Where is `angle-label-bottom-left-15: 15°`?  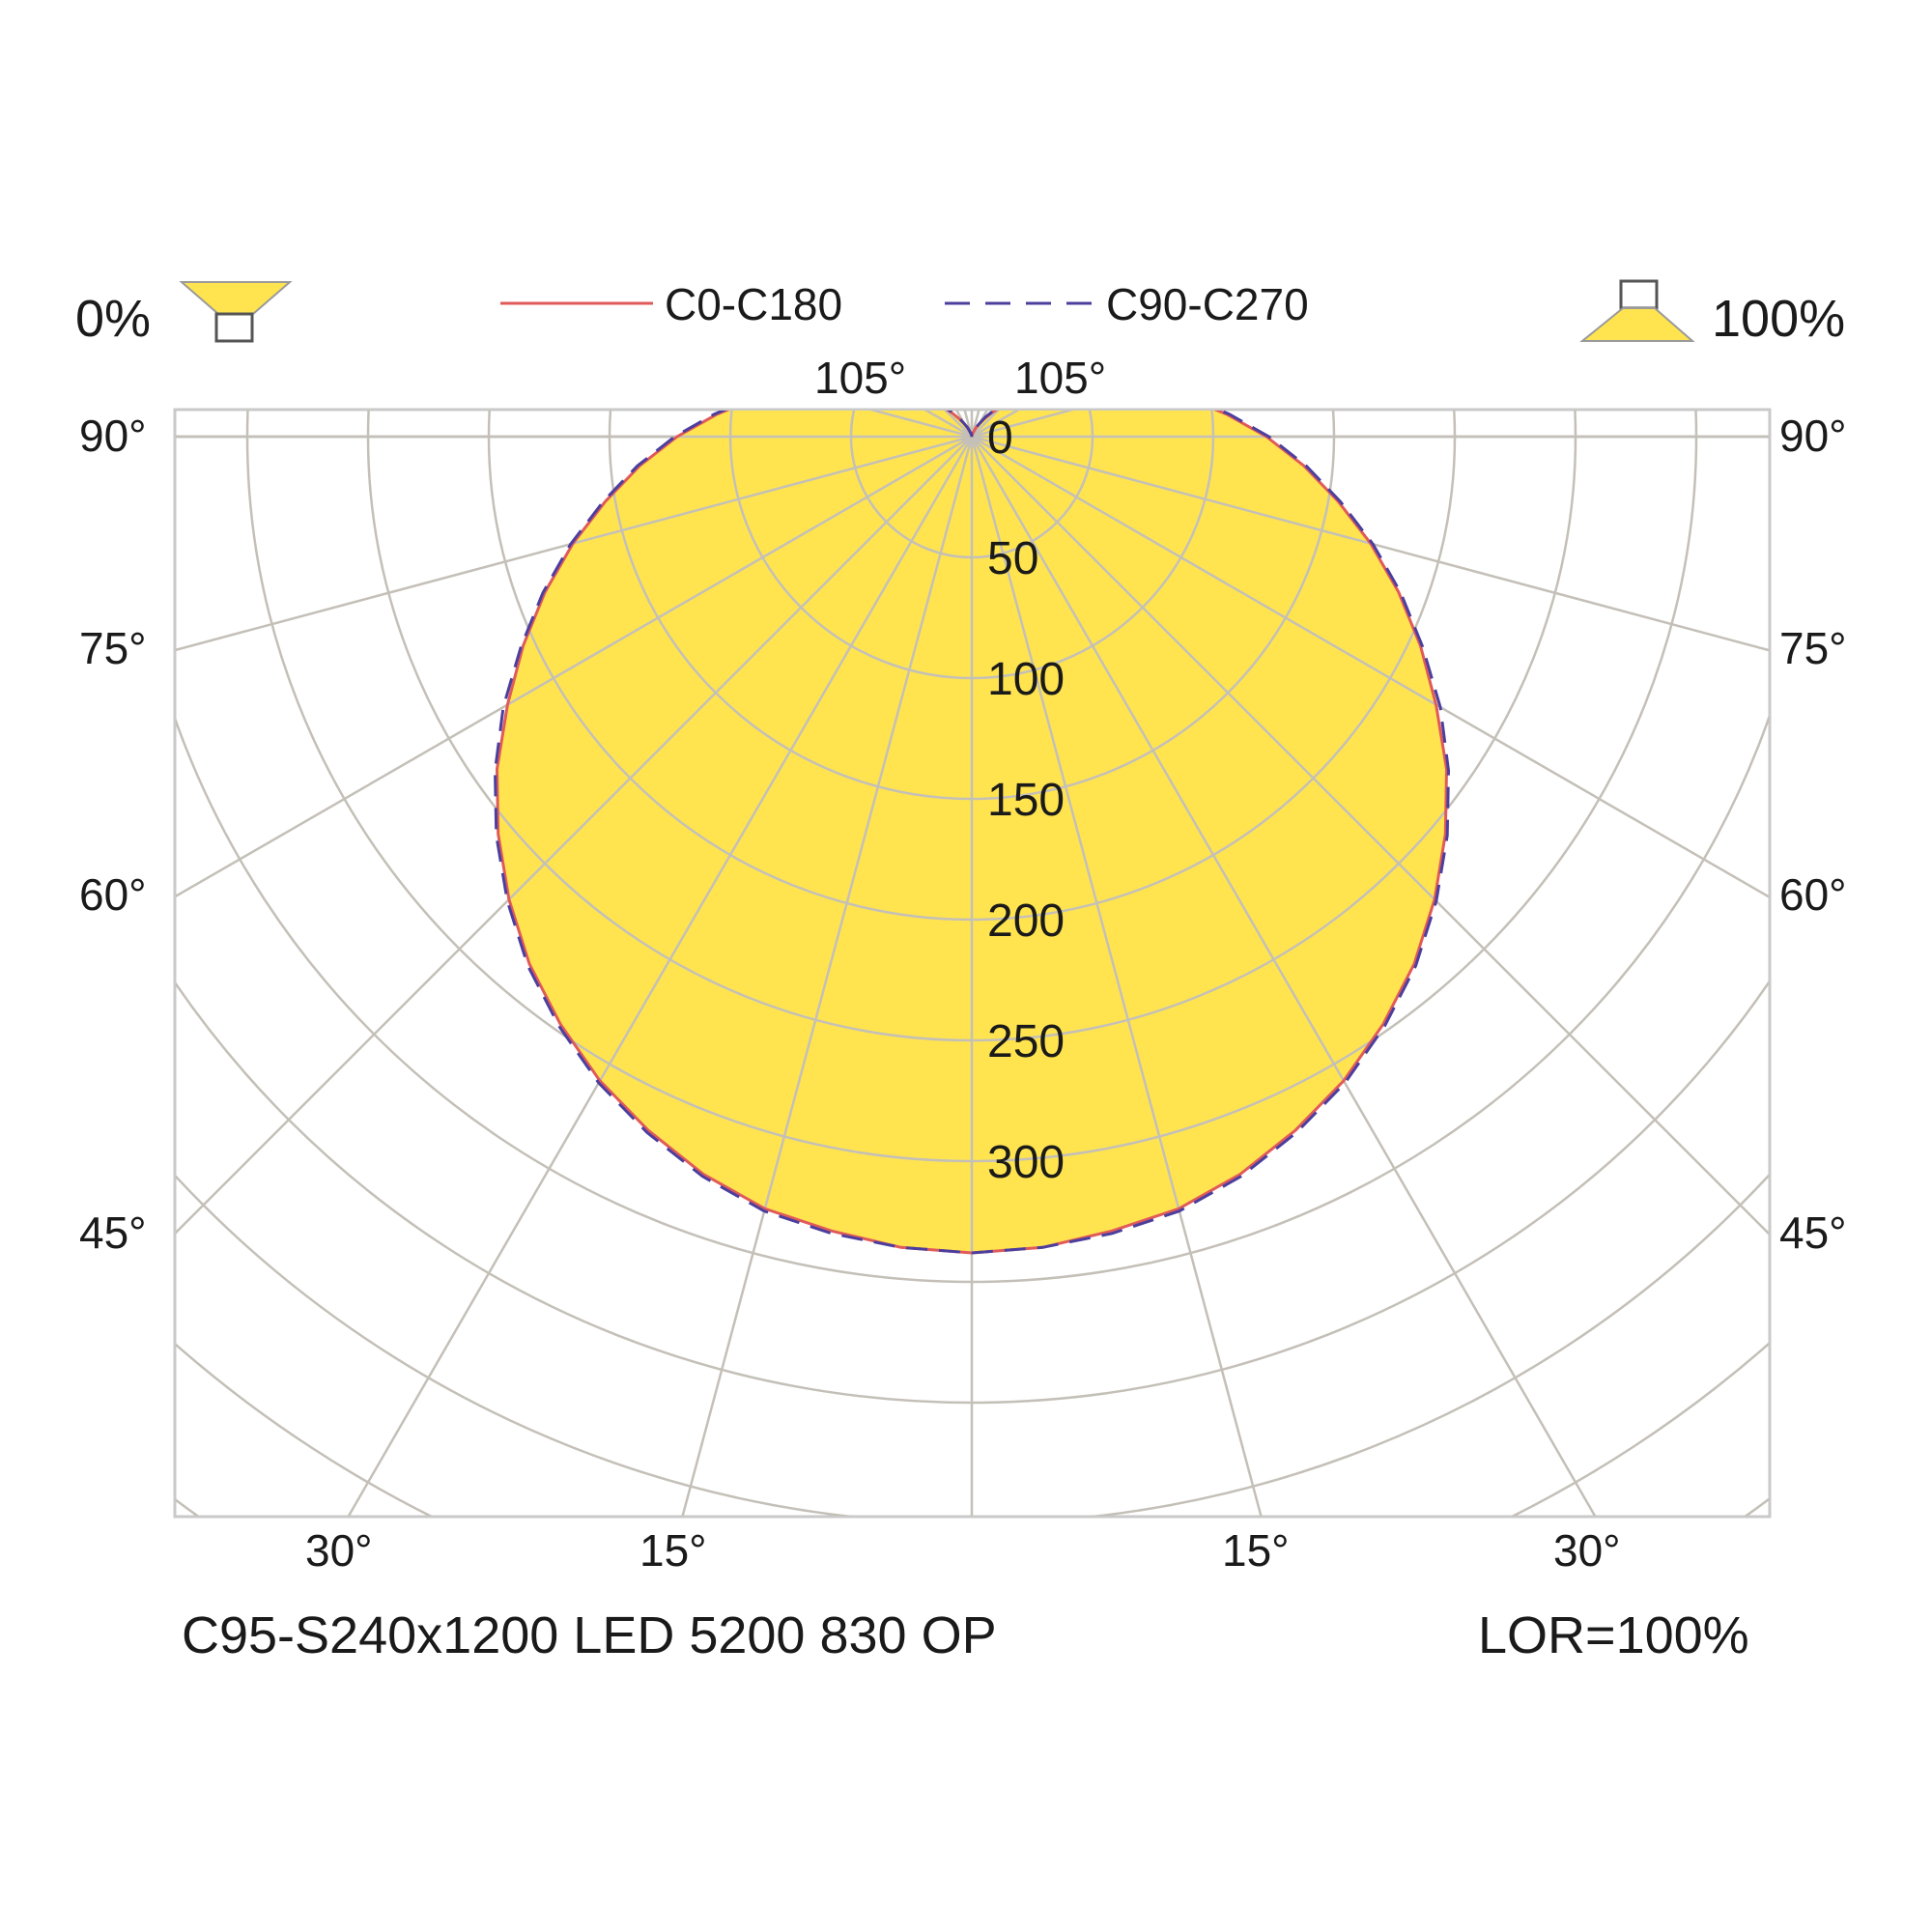
angle-label-bottom-left-15: 15° is located at coordinates (673, 1550).